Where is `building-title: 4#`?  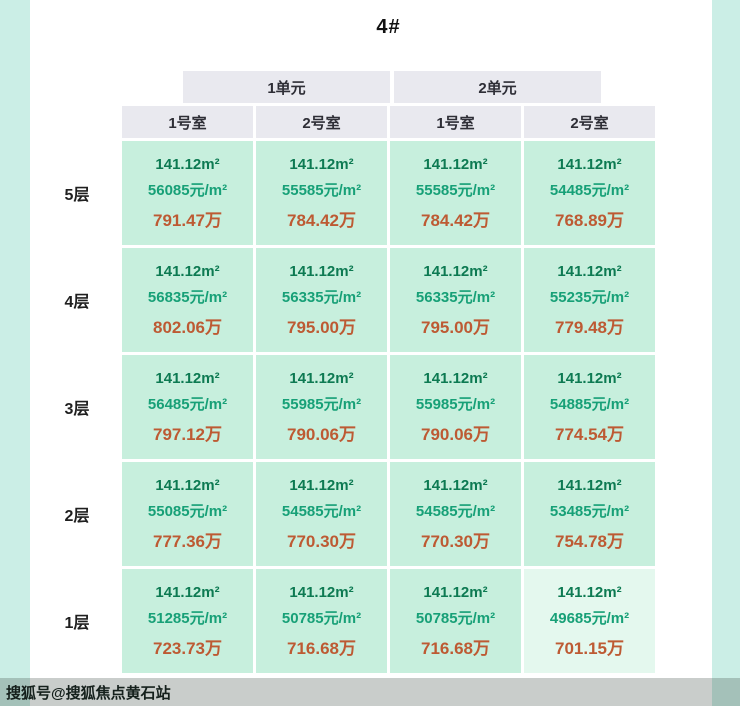 building-title: 4# is located at coordinates (388, 27).